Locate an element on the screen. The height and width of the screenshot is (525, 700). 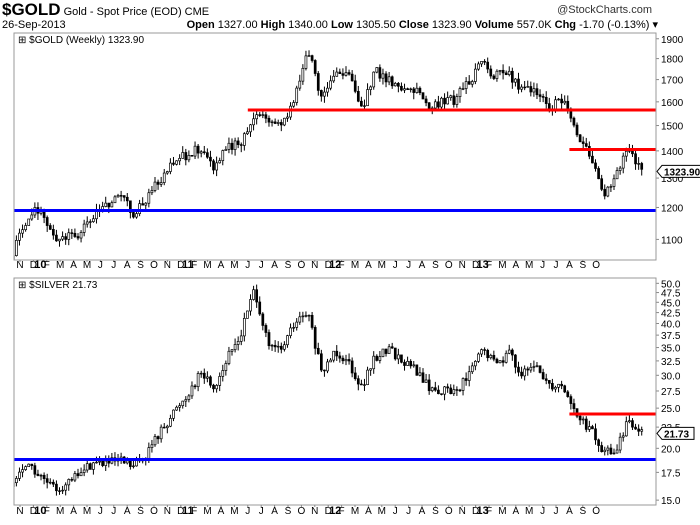
high-label: High is located at coordinates (273, 25).